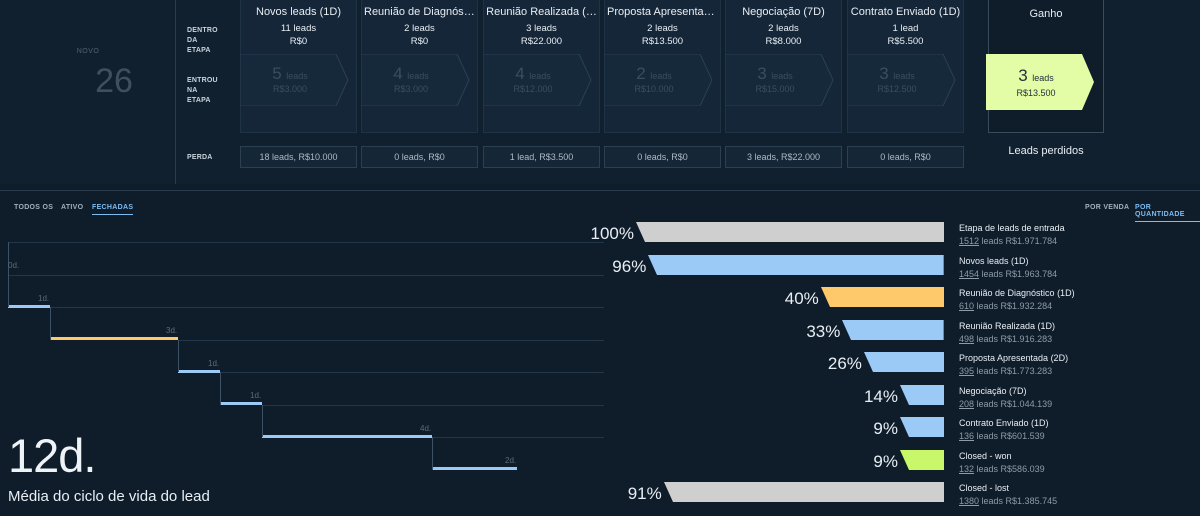 This screenshot has height=516, width=1200. I want to click on tab-todos: TODOS OS, so click(34, 207).